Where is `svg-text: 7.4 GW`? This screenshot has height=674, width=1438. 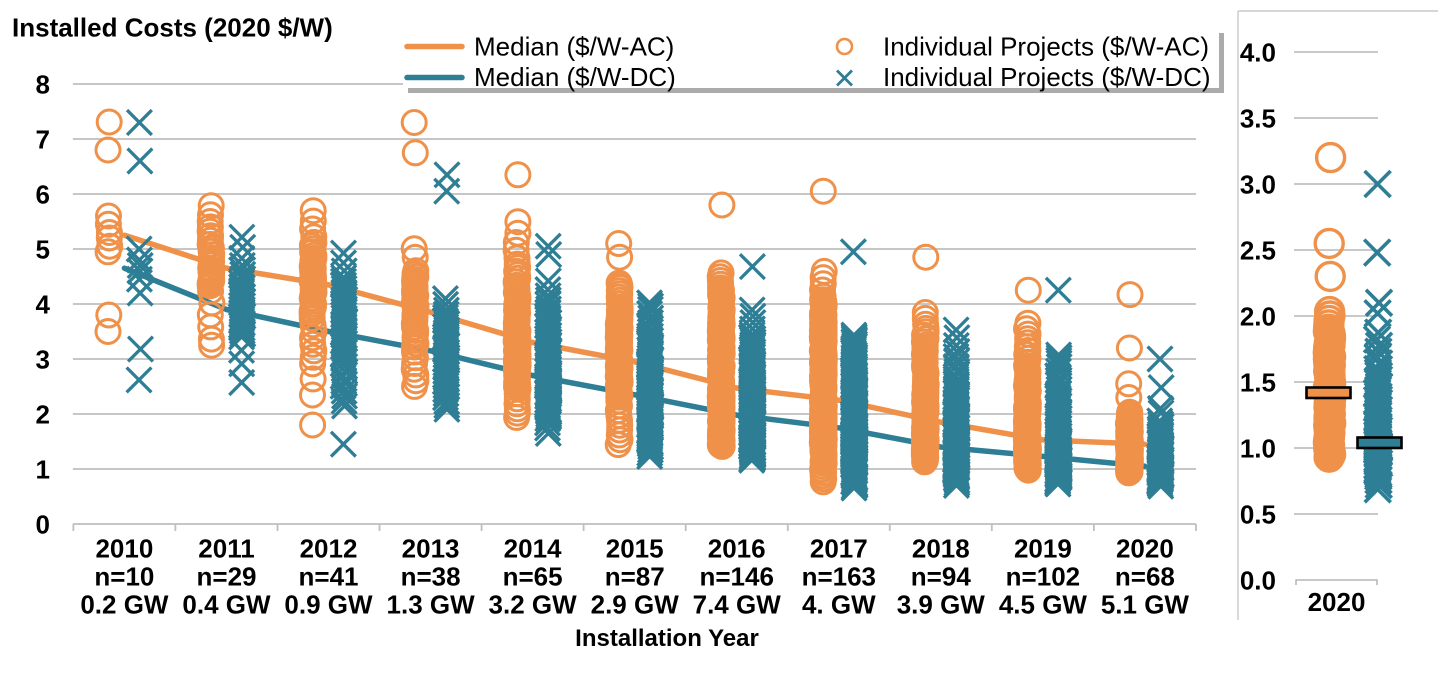 svg-text: 7.4 GW is located at coordinates (737, 605).